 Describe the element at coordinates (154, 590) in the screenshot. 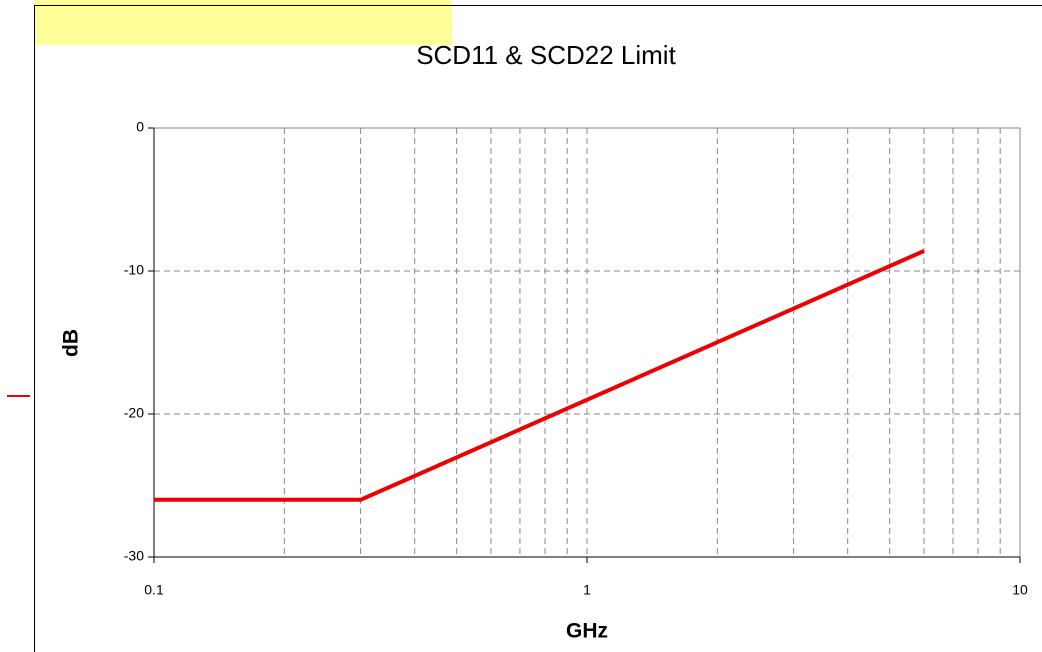

I see `x-tick-label: 0.1` at that location.